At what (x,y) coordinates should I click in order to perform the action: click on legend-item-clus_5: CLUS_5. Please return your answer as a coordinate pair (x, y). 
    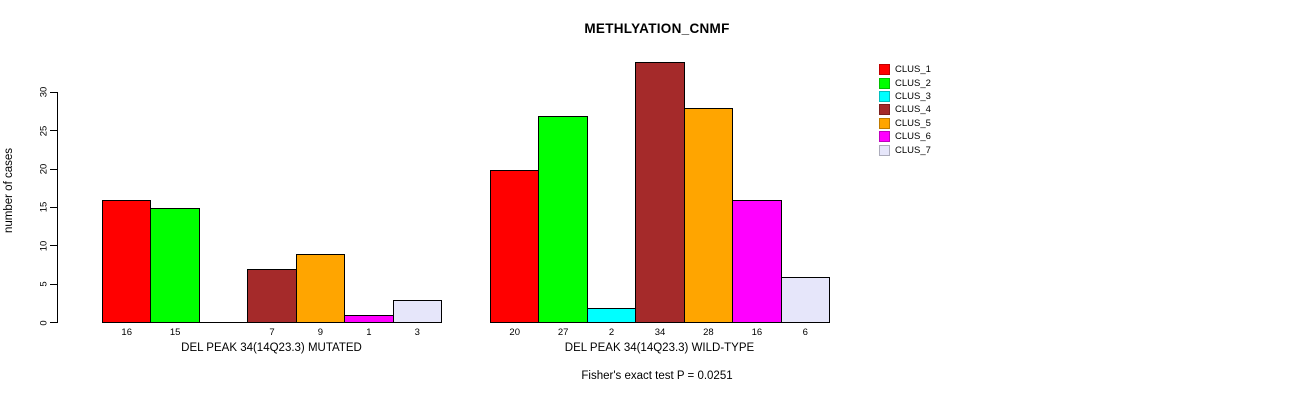
    Looking at the image, I should click on (905, 123).